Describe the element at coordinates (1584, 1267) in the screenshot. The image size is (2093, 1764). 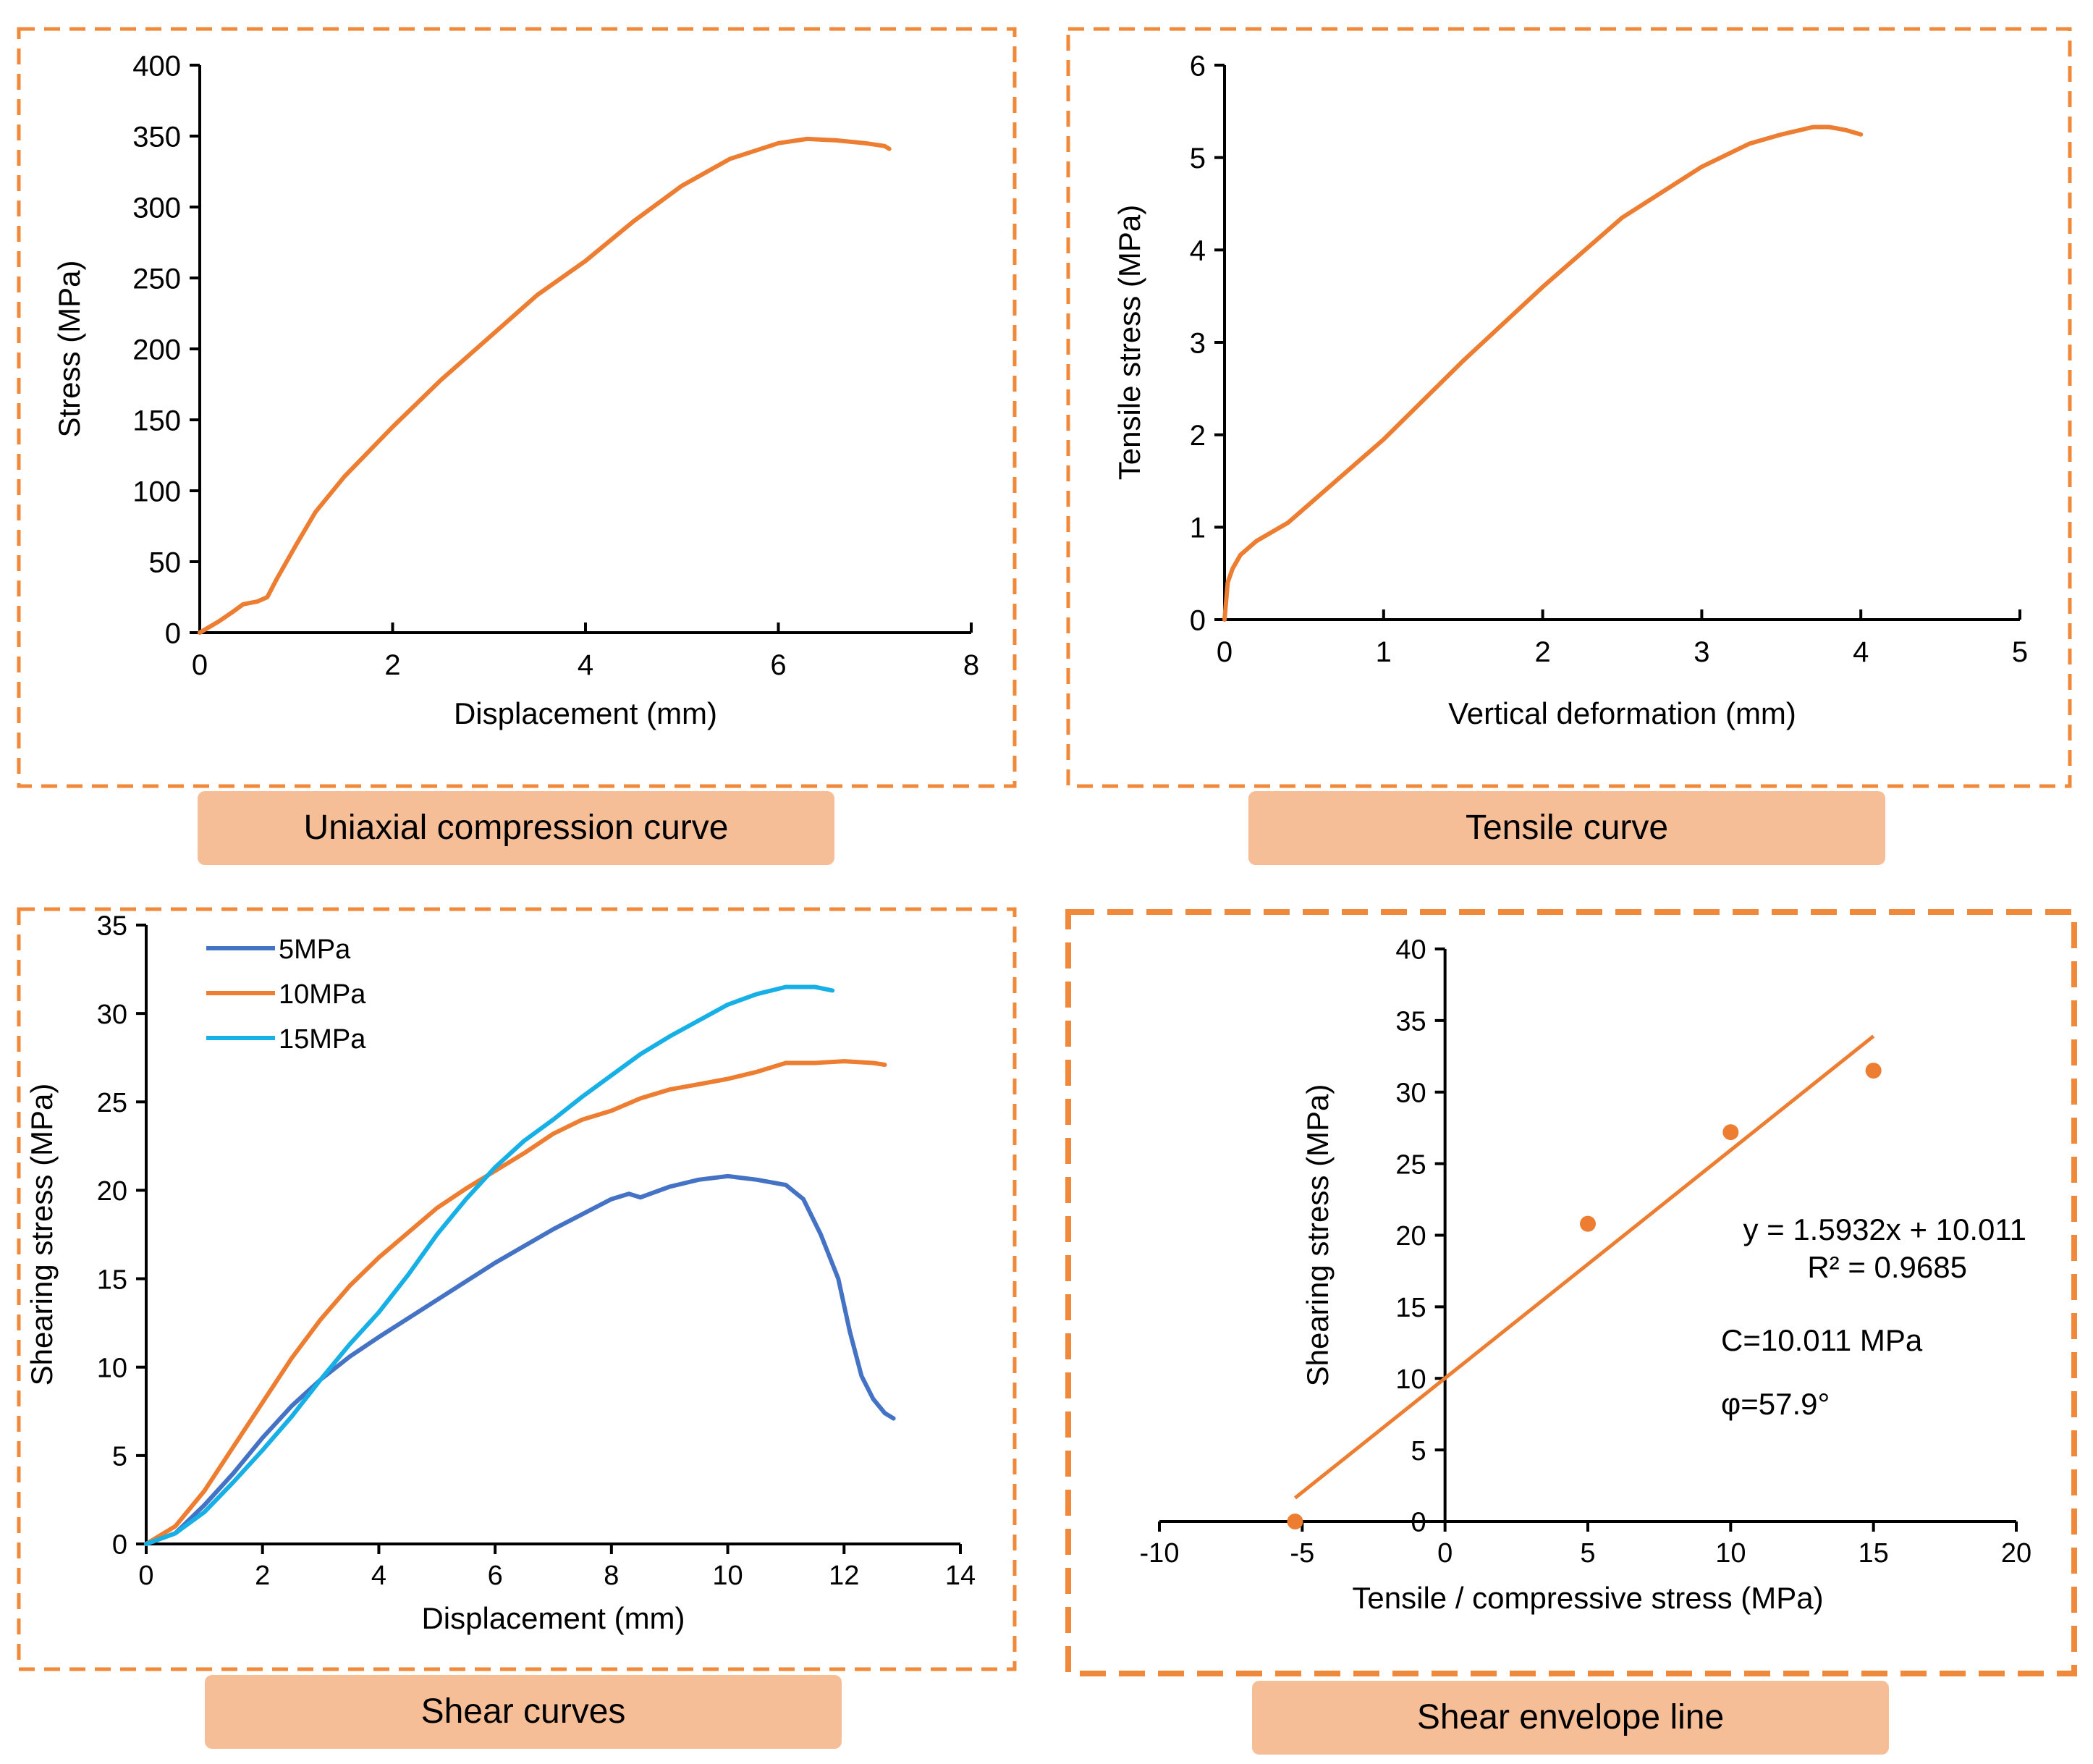
I see `trendline` at that location.